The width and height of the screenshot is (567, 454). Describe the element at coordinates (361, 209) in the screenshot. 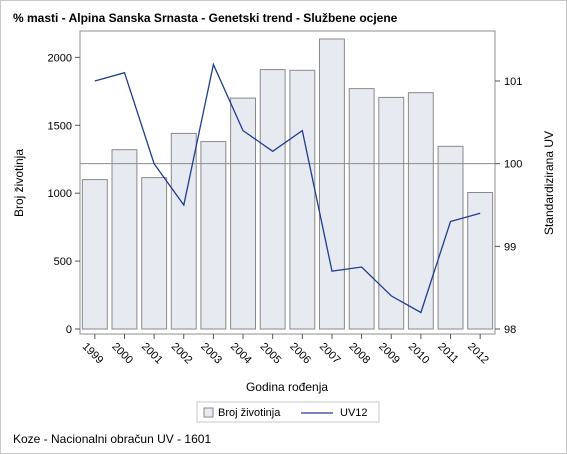

I see `bar-2008` at that location.